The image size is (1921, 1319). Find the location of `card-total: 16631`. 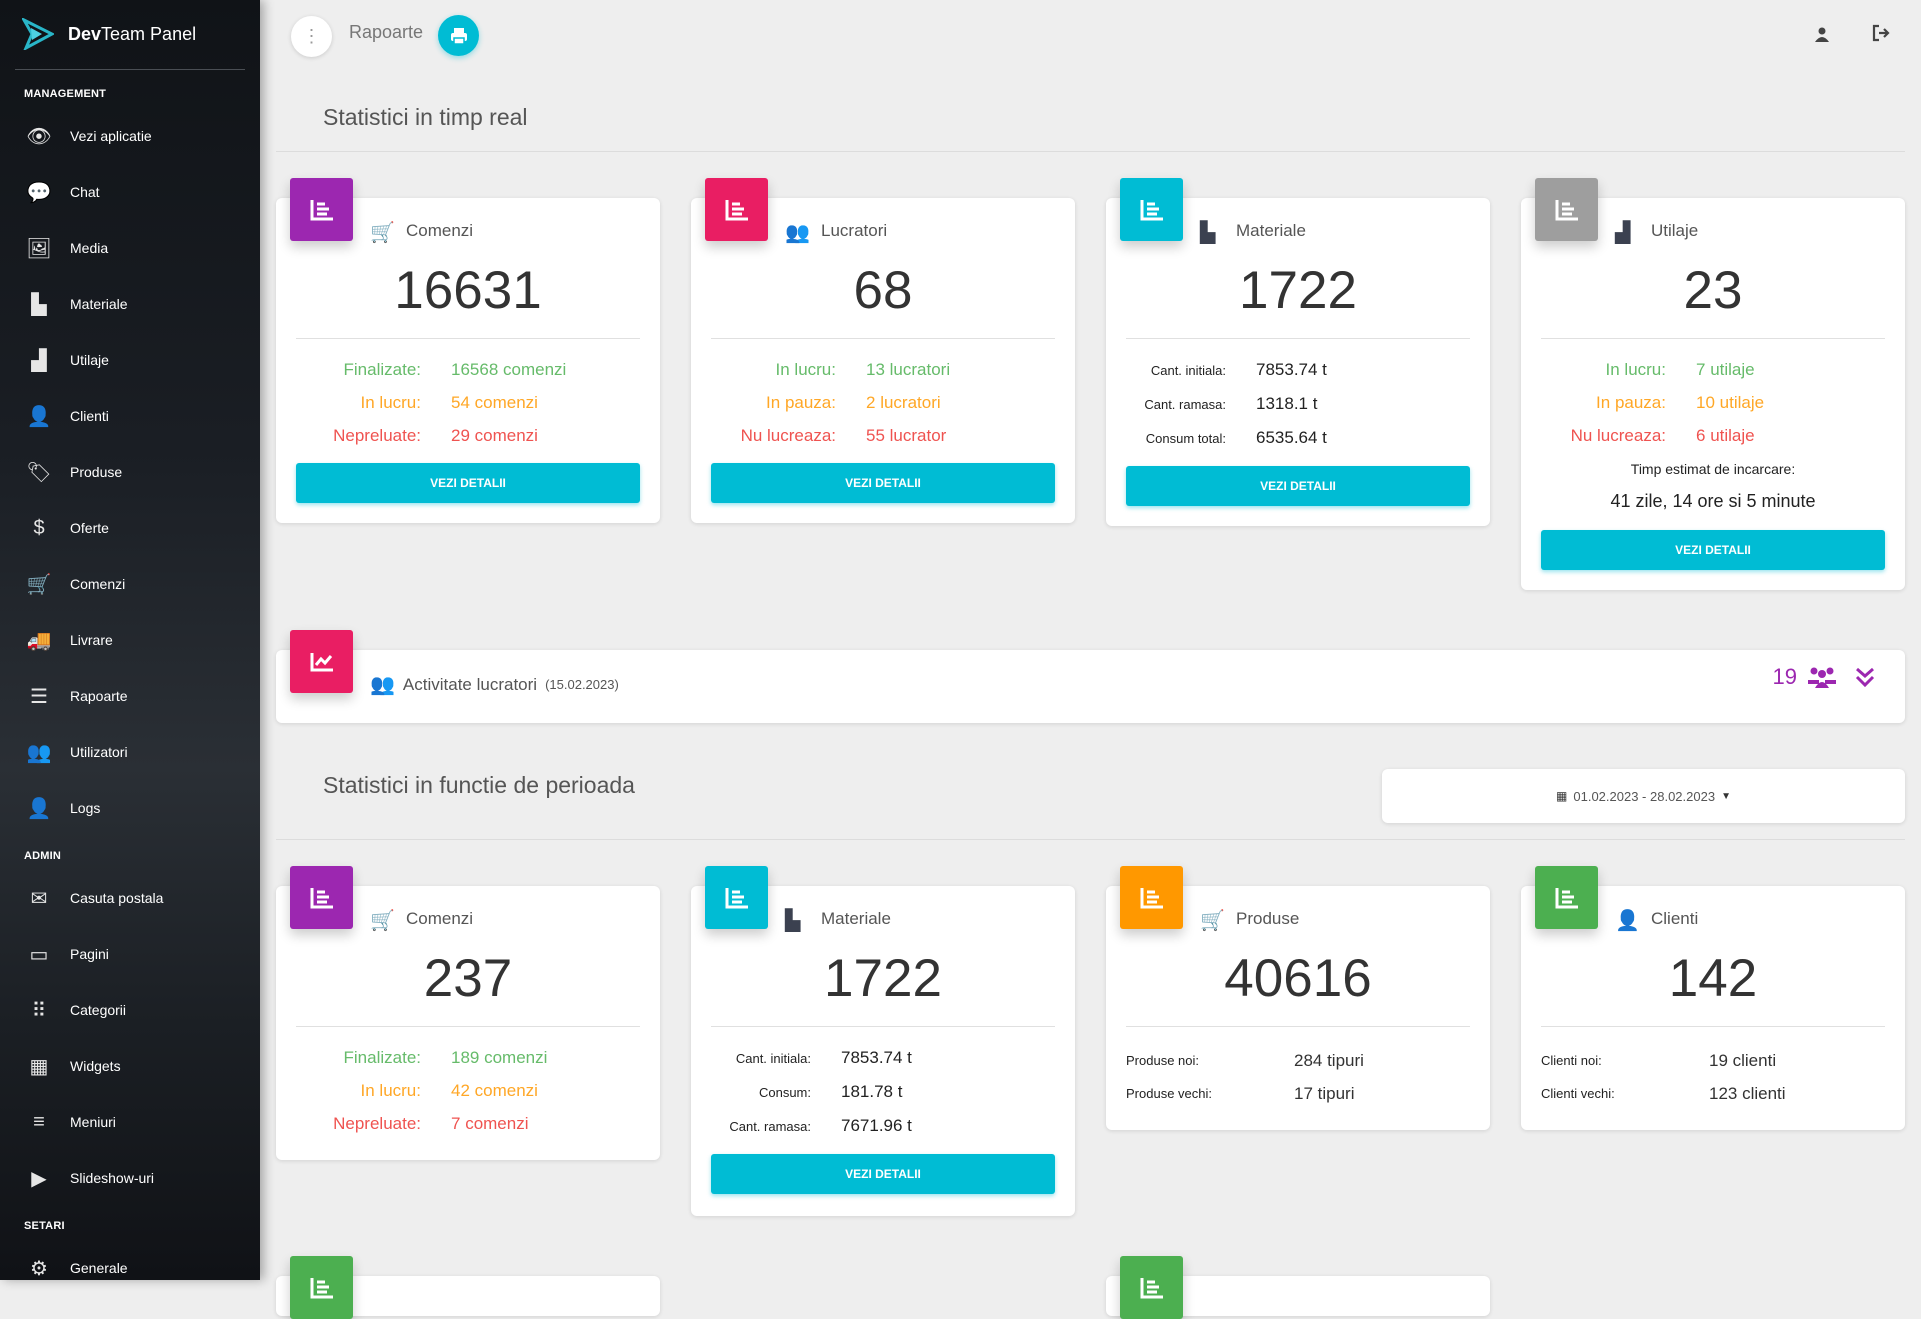

card-total: 16631 is located at coordinates (468, 290).